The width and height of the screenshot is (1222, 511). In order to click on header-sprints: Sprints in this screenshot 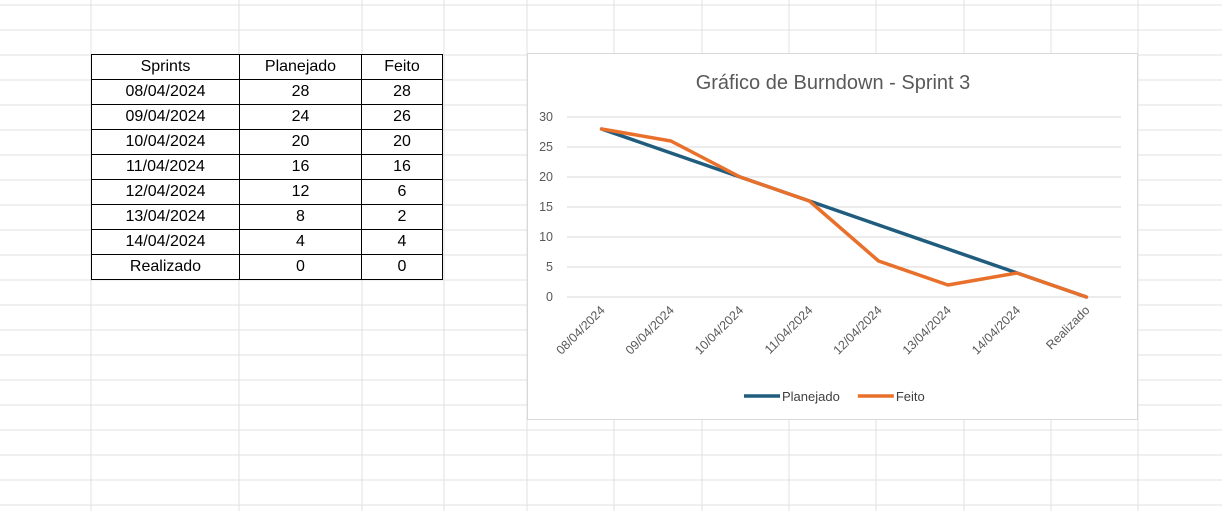, I will do `click(165, 67)`.